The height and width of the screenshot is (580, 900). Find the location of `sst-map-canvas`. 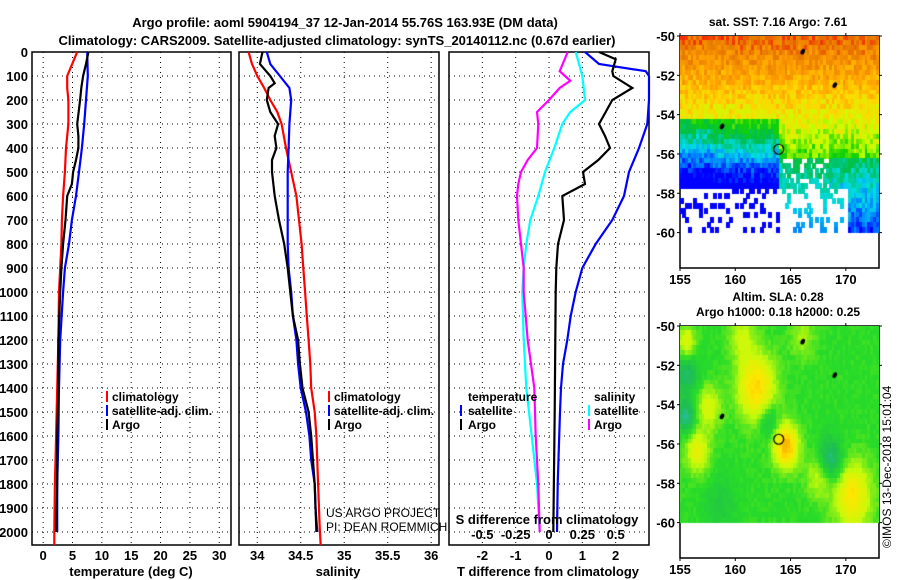

sst-map-canvas is located at coordinates (779, 152).